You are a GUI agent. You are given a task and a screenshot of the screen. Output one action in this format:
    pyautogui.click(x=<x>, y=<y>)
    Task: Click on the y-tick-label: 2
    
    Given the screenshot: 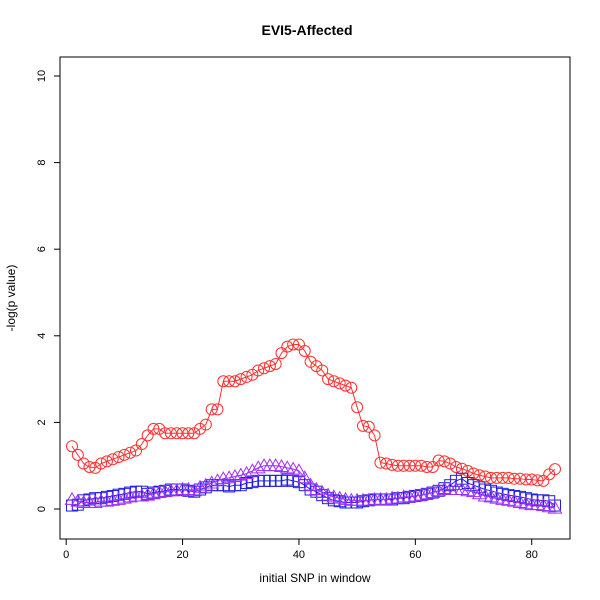 What is the action you would take?
    pyautogui.click(x=42, y=422)
    